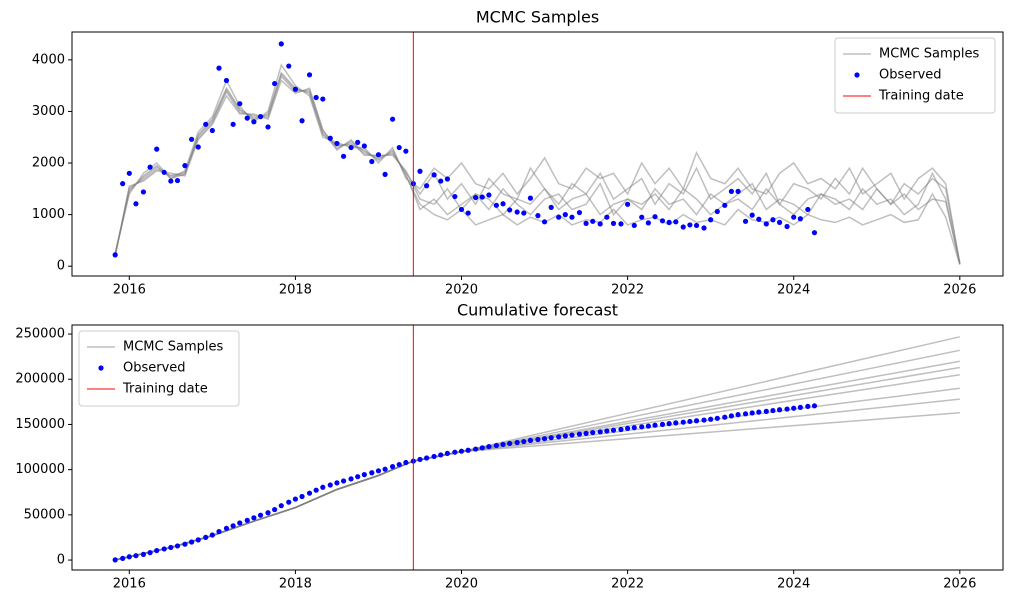 The height and width of the screenshot is (605, 1012). Describe the element at coordinates (959, 584) in the screenshot. I see `x-tick-label: 2026` at that location.